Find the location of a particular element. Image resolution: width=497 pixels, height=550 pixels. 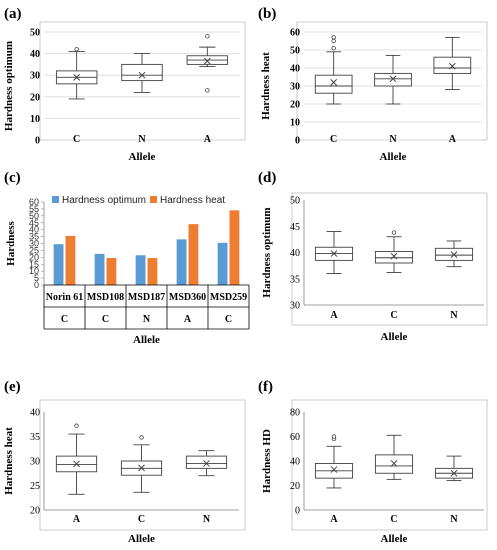

x-tick-label: MSD187 is located at coordinates (146, 297).